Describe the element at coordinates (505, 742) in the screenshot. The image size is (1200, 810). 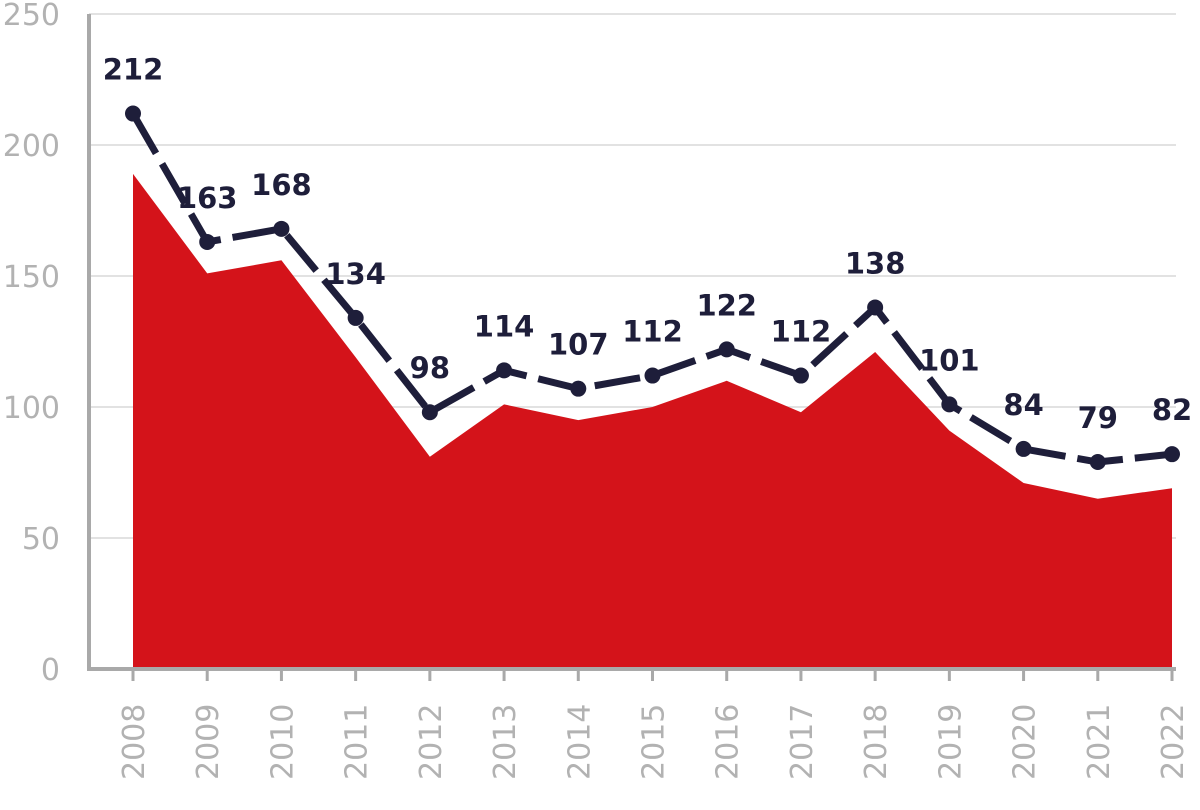
I see `x-tick-label-2013: 2013` at that location.